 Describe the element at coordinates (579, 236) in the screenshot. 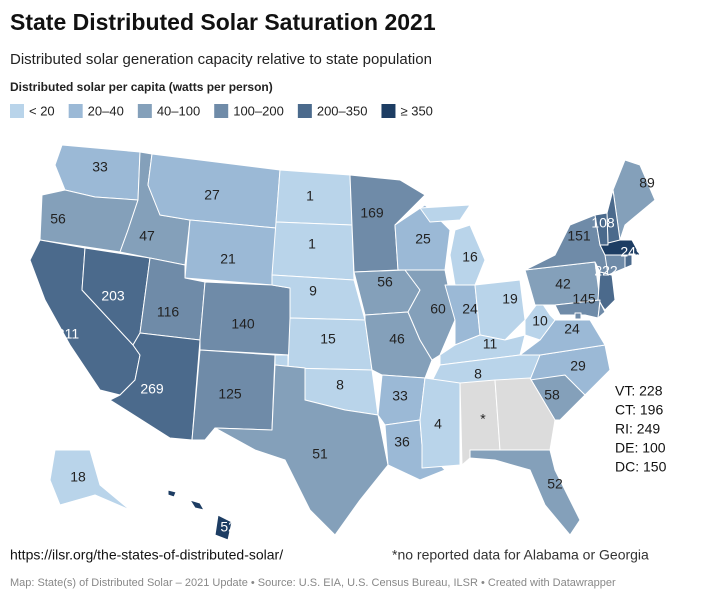

I see `value-label: 151` at that location.